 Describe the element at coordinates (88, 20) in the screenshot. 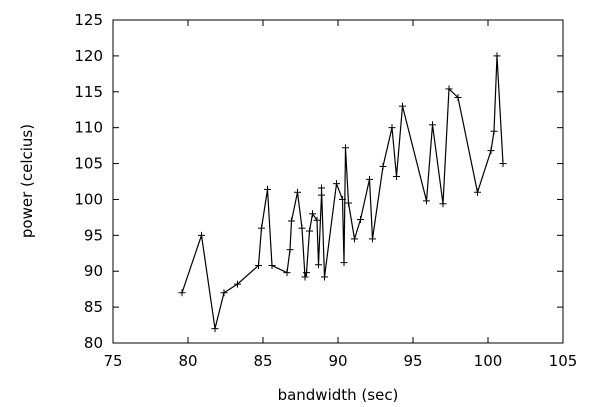

I see `y-tick-label: 125` at that location.